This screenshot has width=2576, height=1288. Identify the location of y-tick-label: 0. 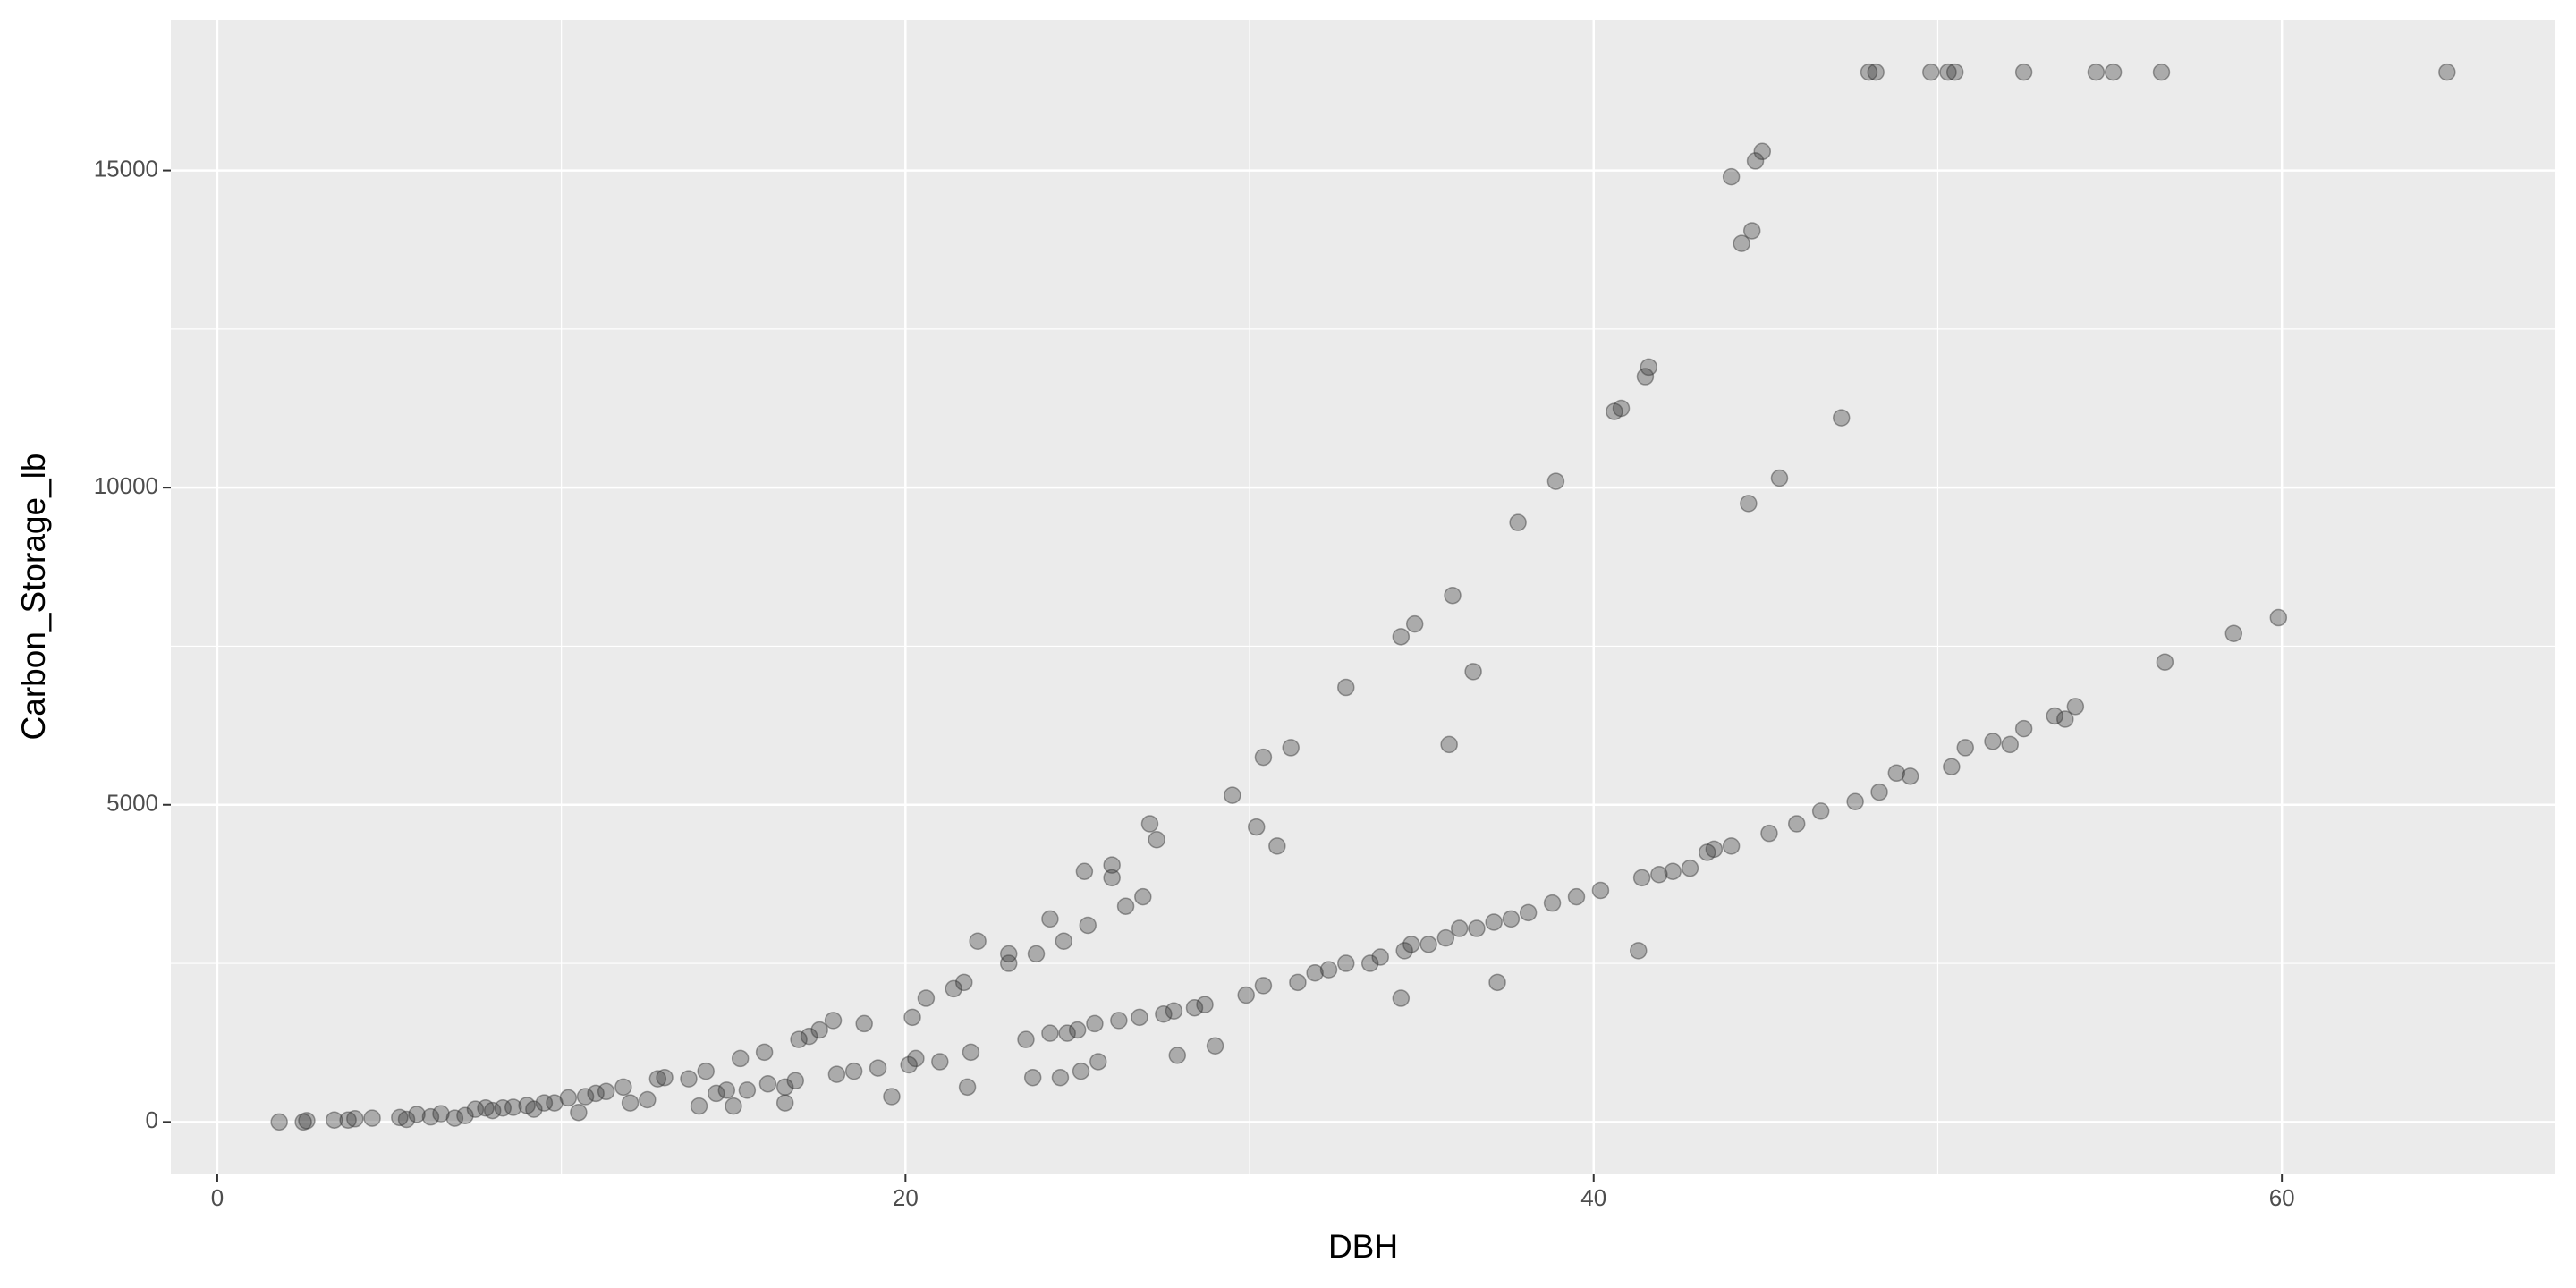
(152, 1119).